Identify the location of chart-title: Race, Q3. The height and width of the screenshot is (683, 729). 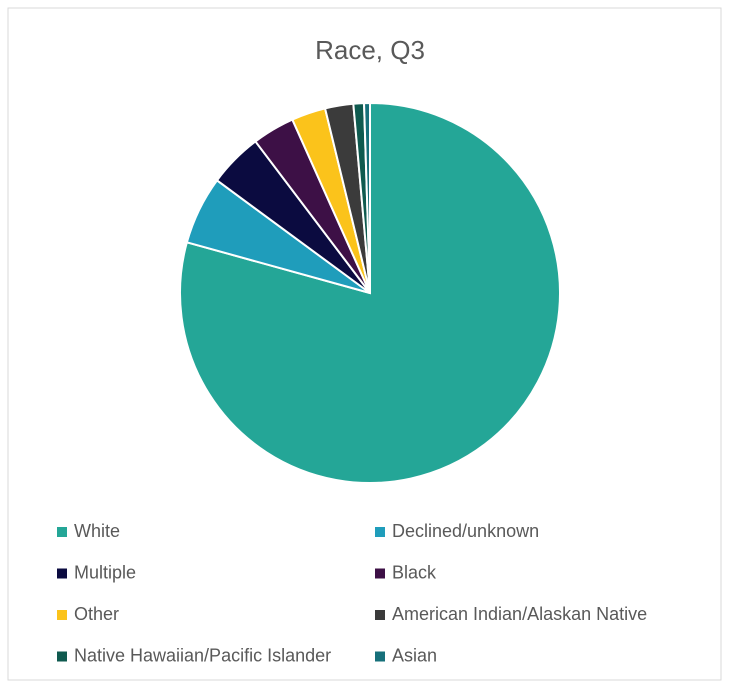
(370, 50).